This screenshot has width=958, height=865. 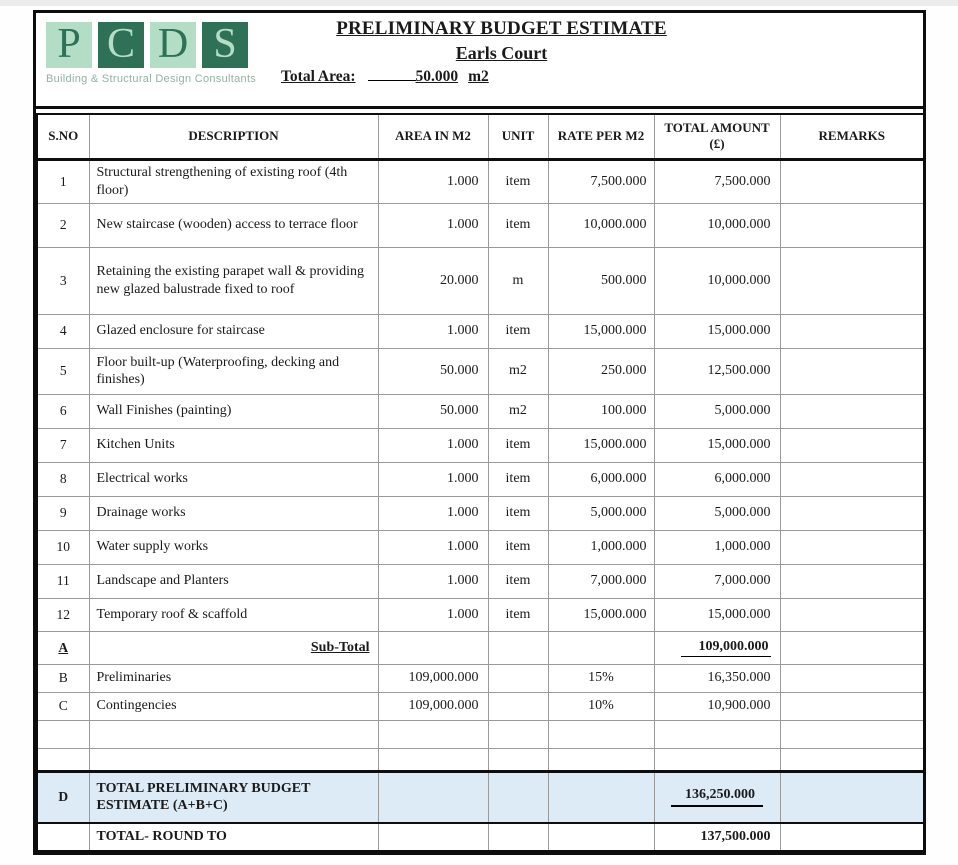 I want to click on cell-total-text: 109,000.000, so click(x=725, y=648).